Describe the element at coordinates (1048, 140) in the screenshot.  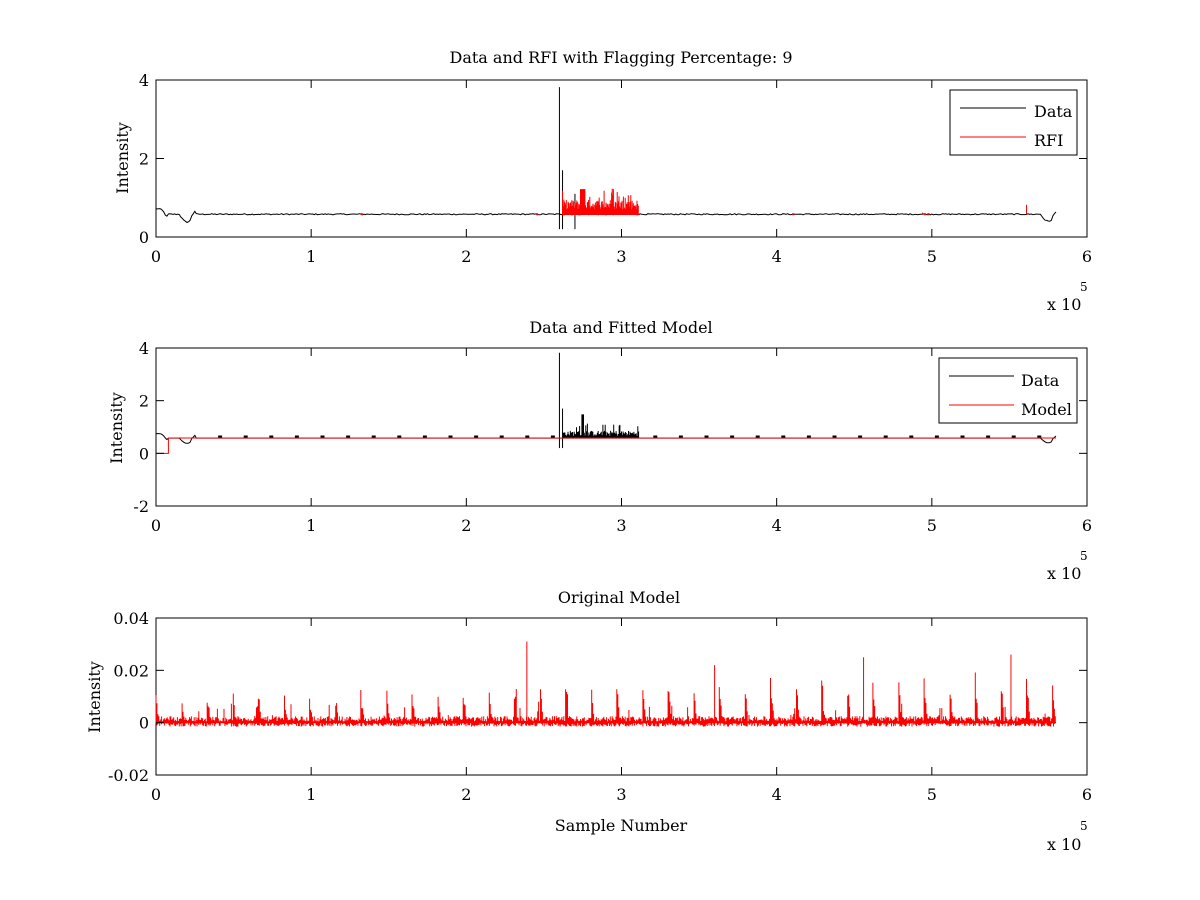
I see `panel-1-legend-rfi-label: RFI` at that location.